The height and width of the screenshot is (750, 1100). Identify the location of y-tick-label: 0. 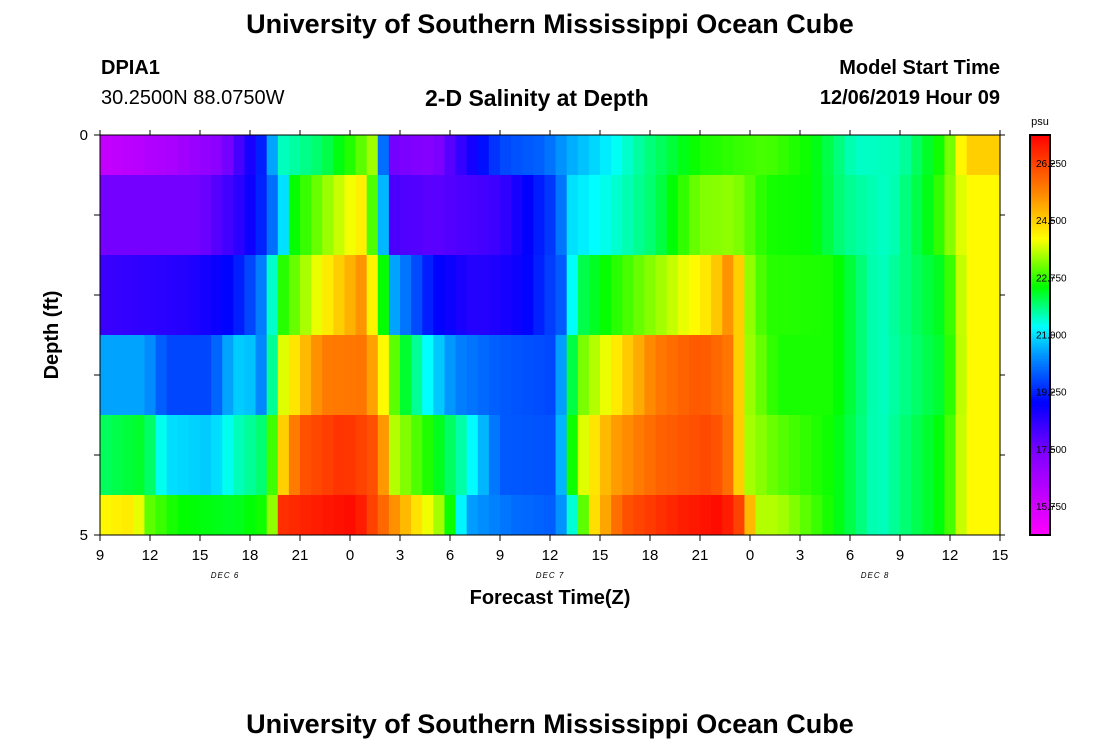
(84, 135).